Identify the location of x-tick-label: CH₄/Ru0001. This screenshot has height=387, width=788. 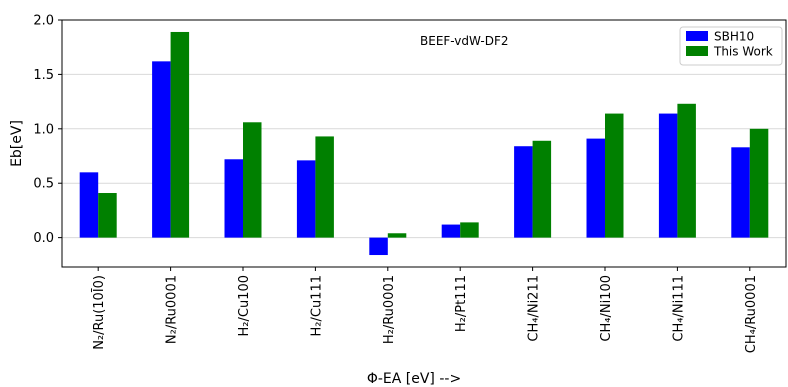
(751, 314).